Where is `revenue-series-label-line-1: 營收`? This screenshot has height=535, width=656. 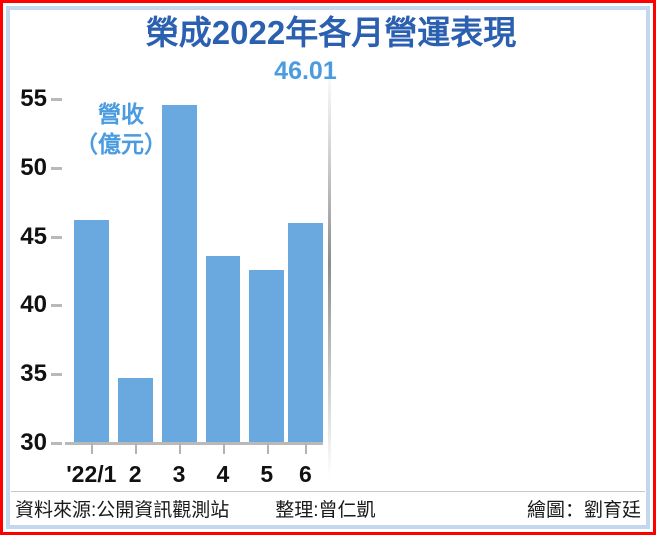
revenue-series-label-line-1: 營收 is located at coordinates (121, 114).